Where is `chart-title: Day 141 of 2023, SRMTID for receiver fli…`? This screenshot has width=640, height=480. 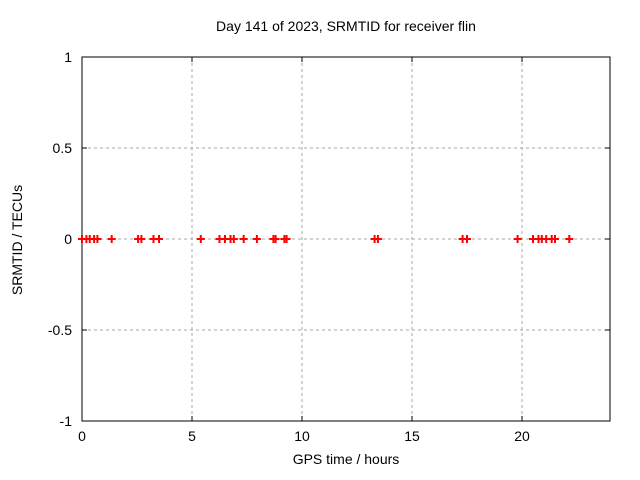 chart-title: Day 141 of 2023, SRMTID for receiver fli… is located at coordinates (346, 26).